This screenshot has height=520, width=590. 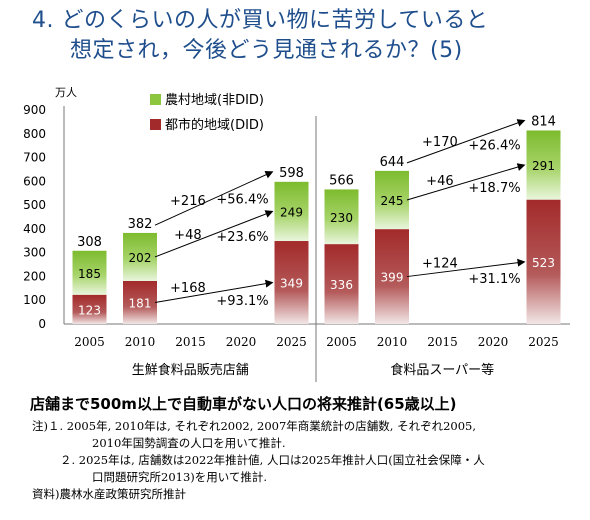 I want to click on change-label: +48, so click(x=187, y=235).